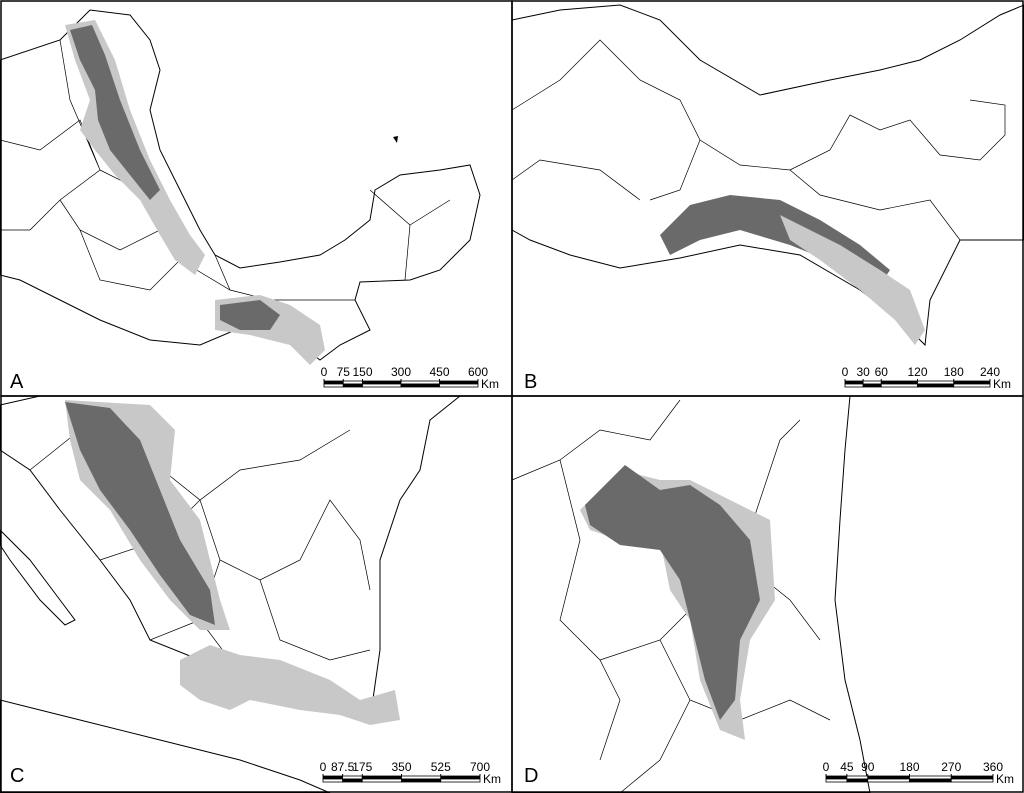  What do you see at coordinates (868, 767) in the screenshot?
I see `scale-tick-label: 90` at bounding box center [868, 767].